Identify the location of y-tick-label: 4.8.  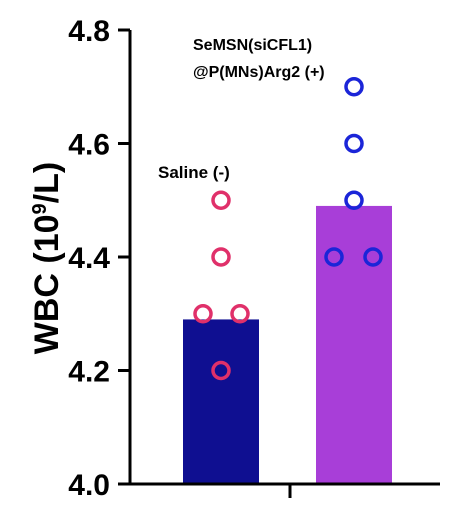
(89, 31).